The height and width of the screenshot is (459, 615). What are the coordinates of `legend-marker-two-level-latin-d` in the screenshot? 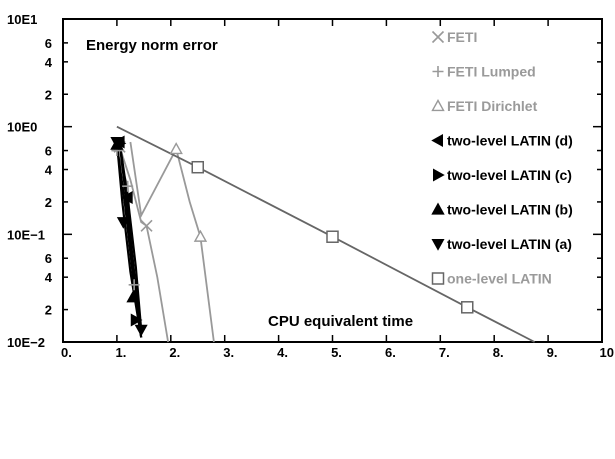 It's located at (437, 140).